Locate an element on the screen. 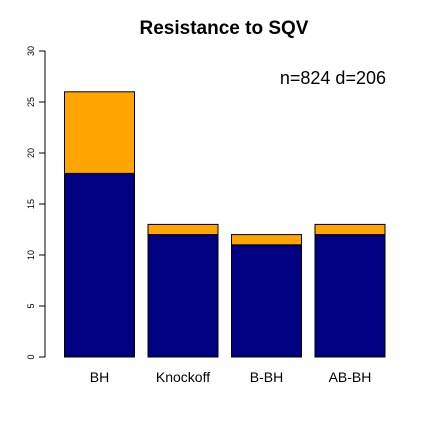  x-category-label: AB-BH is located at coordinates (350, 377).